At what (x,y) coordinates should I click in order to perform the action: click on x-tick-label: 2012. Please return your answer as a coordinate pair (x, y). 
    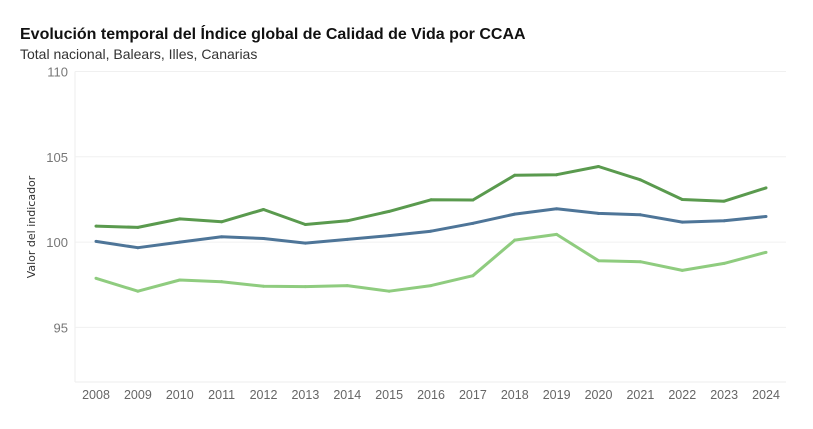
    Looking at the image, I should click on (264, 395).